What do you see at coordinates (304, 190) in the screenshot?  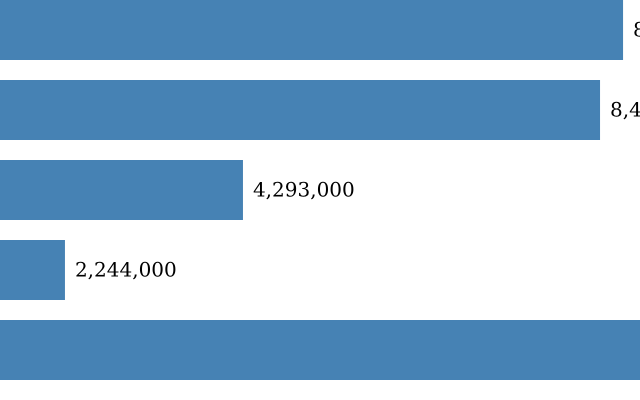 I see `value-label: 4,293,000` at bounding box center [304, 190].